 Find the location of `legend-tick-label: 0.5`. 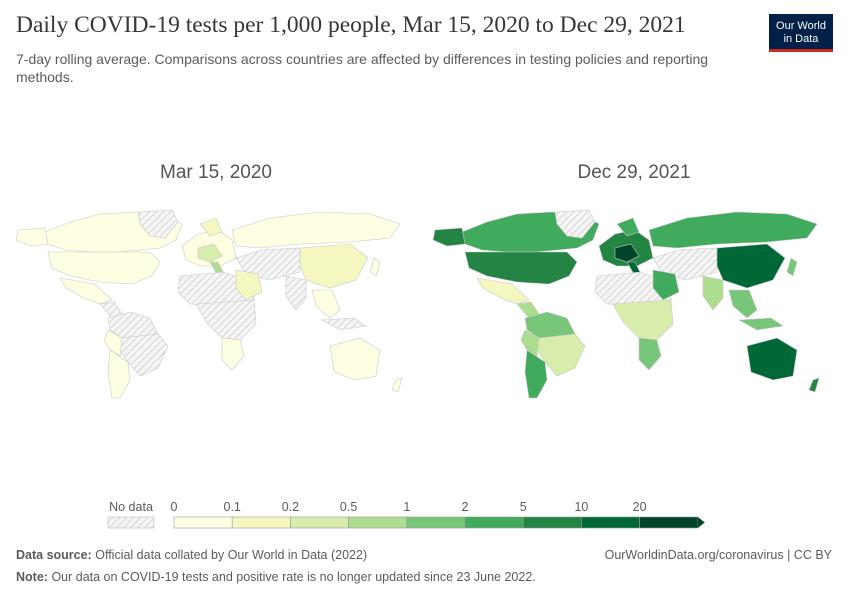

legend-tick-label: 0.5 is located at coordinates (348, 507).